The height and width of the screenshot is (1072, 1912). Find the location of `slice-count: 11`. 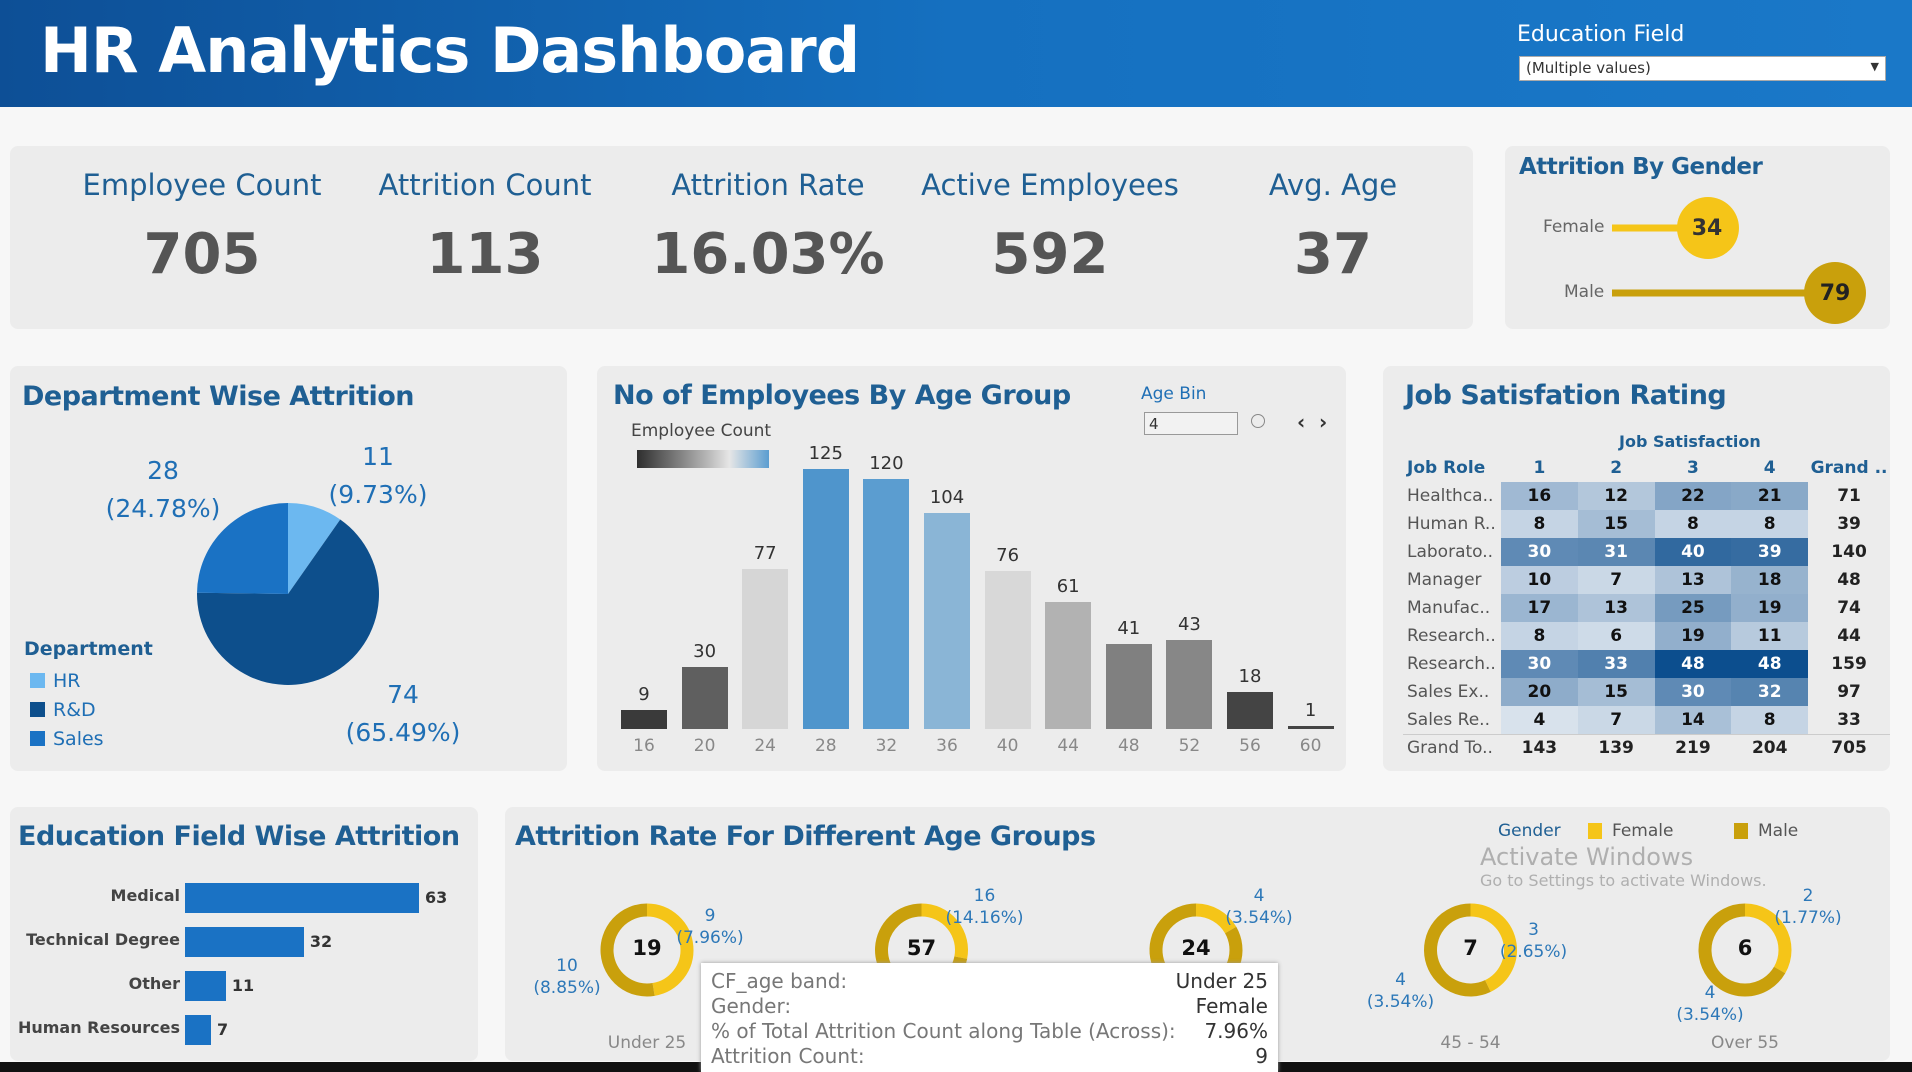

slice-count: 11 is located at coordinates (378, 456).